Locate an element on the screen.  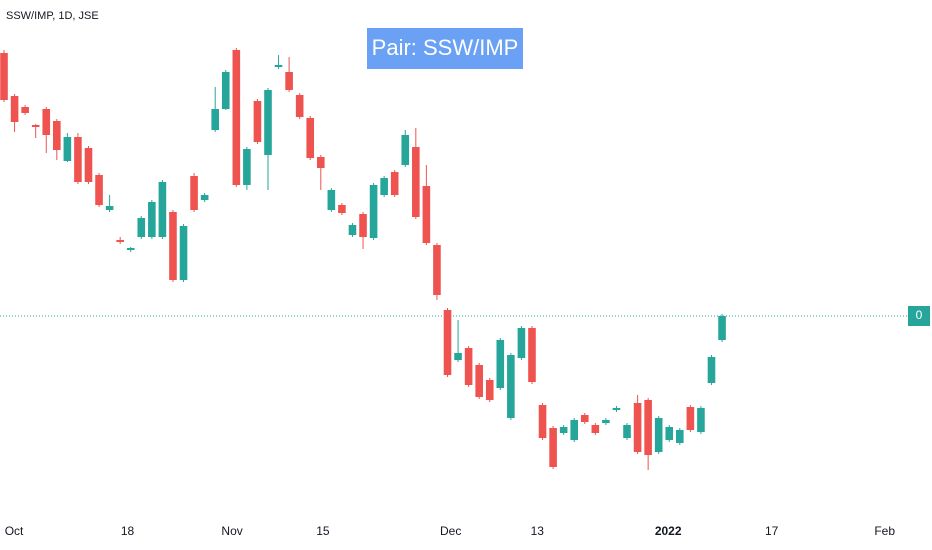
price-tag: 0 is located at coordinates (919, 315).